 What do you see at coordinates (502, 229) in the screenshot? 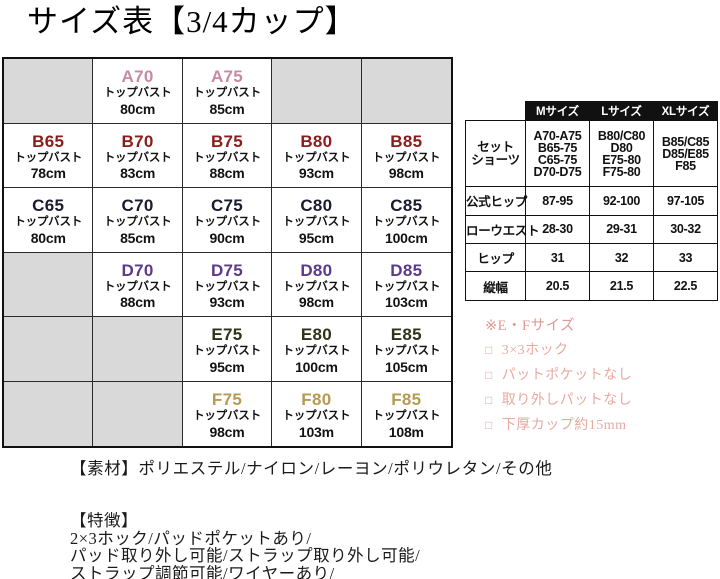
I see `spec-rowhead: ローウエスト` at bounding box center [502, 229].